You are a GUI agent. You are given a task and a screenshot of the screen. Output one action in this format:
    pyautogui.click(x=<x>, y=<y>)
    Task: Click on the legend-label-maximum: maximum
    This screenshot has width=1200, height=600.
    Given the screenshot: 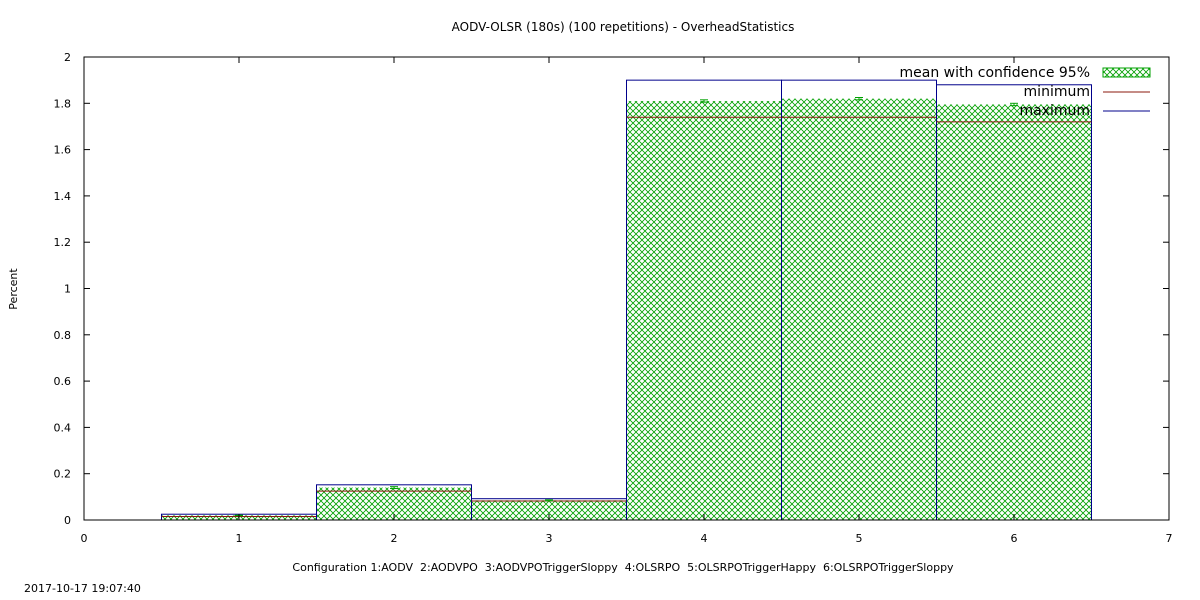 What is the action you would take?
    pyautogui.click(x=1054, y=111)
    